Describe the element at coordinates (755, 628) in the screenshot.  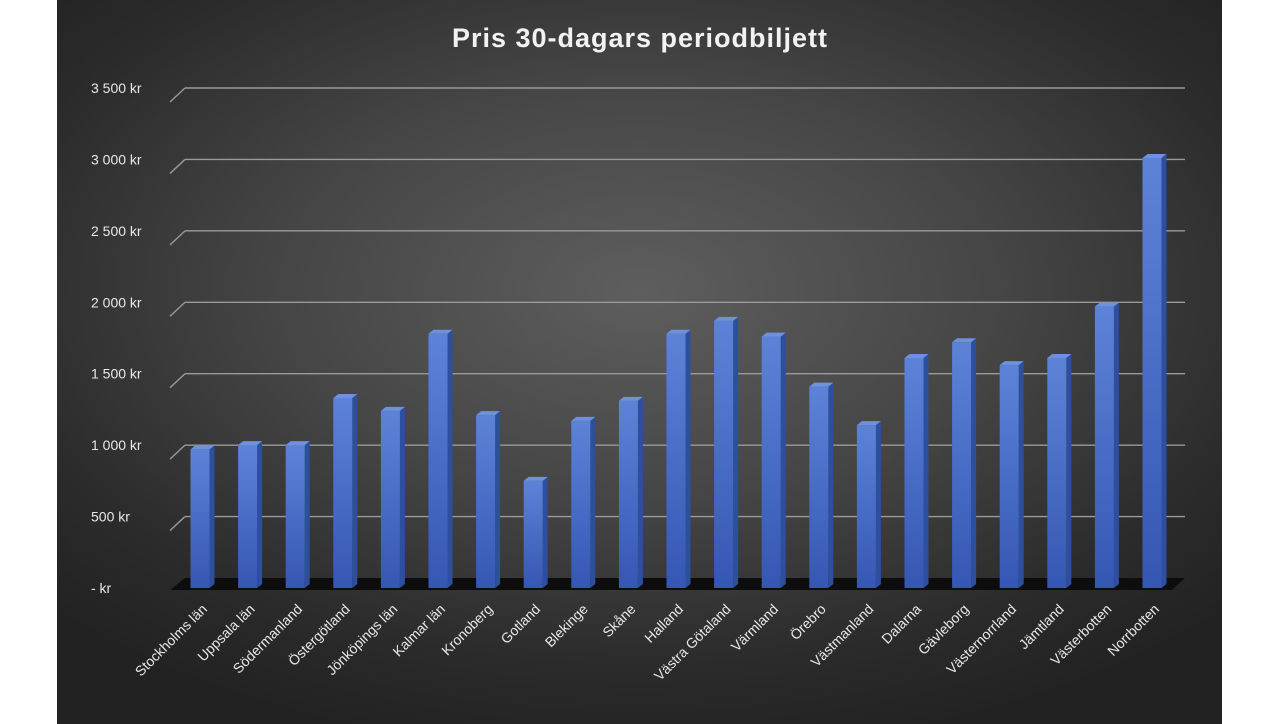
I see `x-tick-label: Värmland` at that location.